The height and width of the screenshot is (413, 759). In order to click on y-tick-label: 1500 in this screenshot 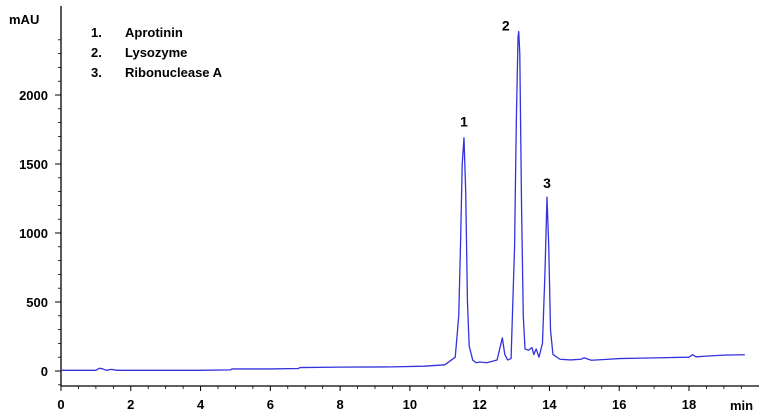, I will do `click(33, 164)`.